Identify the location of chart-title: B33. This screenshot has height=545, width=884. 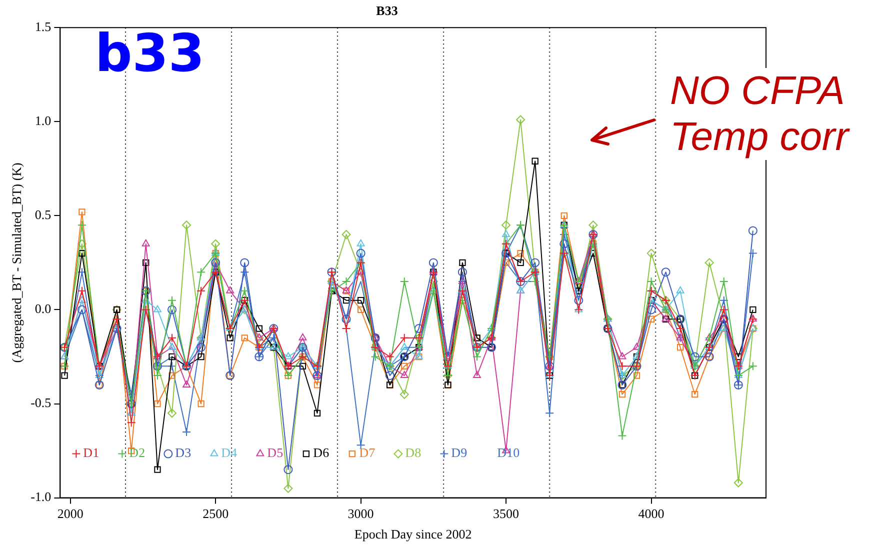
(387, 10).